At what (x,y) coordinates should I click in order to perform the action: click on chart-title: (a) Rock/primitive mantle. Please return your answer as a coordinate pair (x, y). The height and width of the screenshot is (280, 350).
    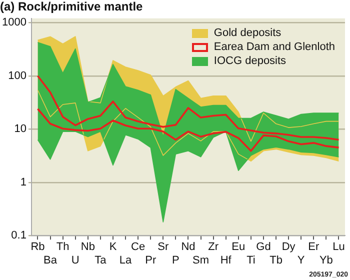
    Looking at the image, I should click on (72, 7).